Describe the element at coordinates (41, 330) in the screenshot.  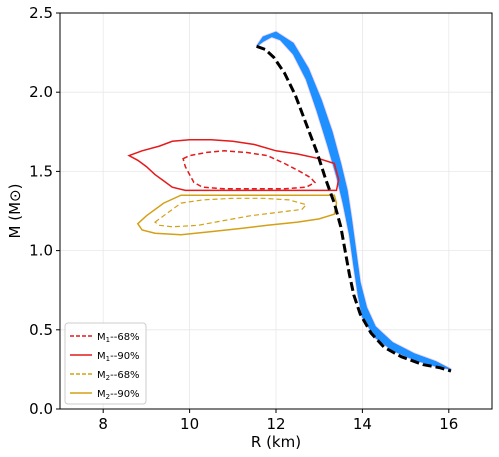
I see `y-tick-label: 0.5` at that location.